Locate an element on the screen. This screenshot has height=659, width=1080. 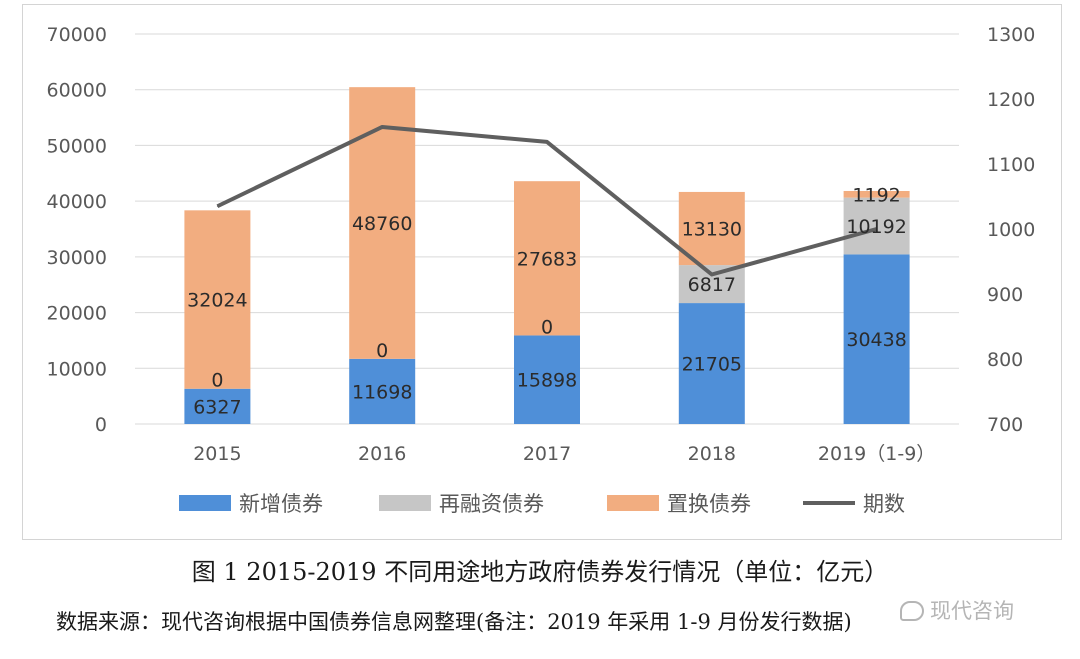
y-right-tick-label: 1300 is located at coordinates (1011, 35).